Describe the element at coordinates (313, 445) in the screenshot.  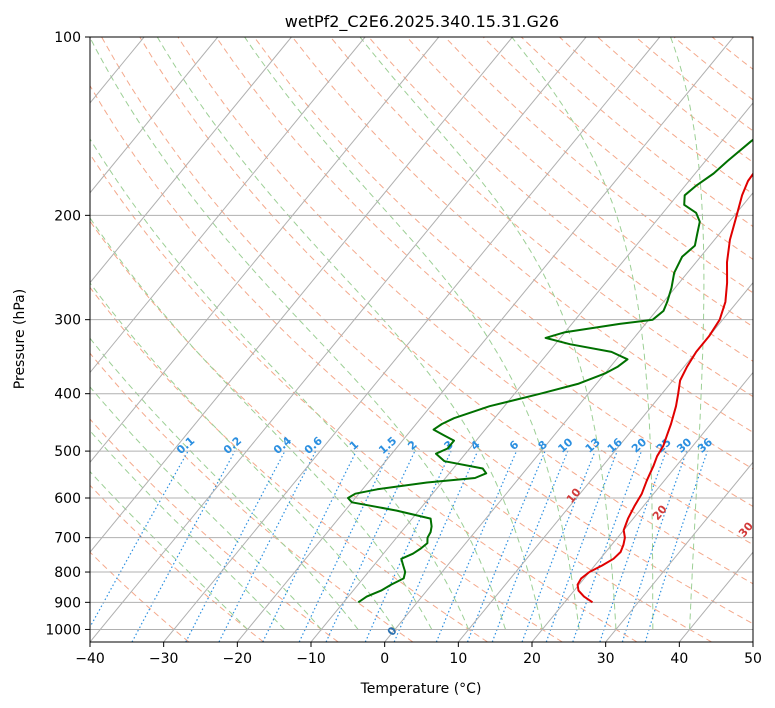
I see `mixing-ratio-label: 0.6` at that location.